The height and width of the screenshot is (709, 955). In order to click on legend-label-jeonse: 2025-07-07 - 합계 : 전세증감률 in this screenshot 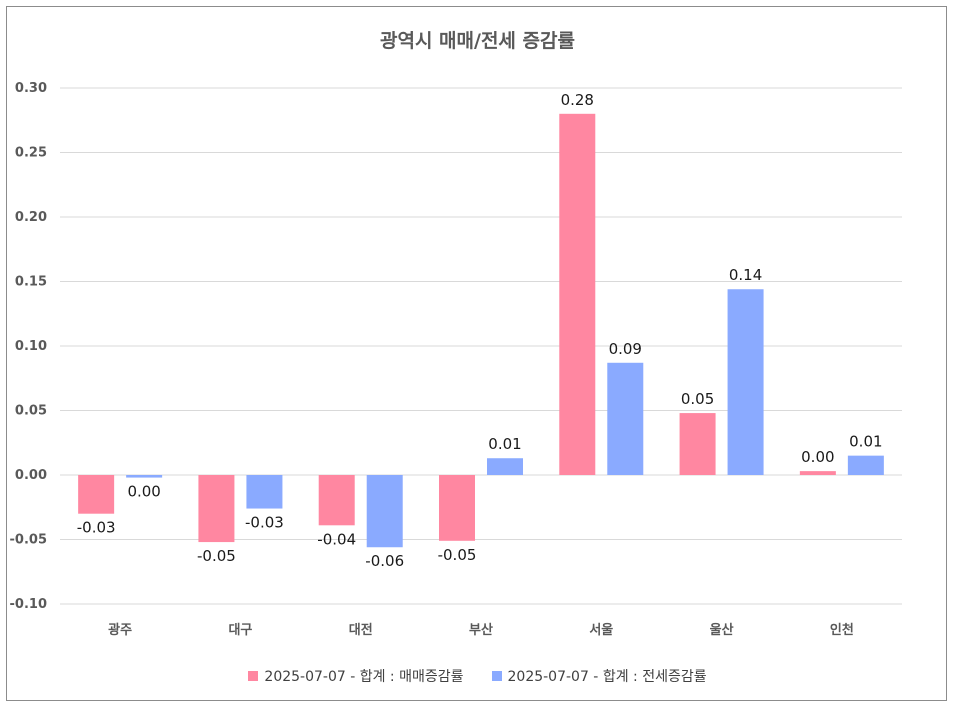, I will do `click(607, 677)`.